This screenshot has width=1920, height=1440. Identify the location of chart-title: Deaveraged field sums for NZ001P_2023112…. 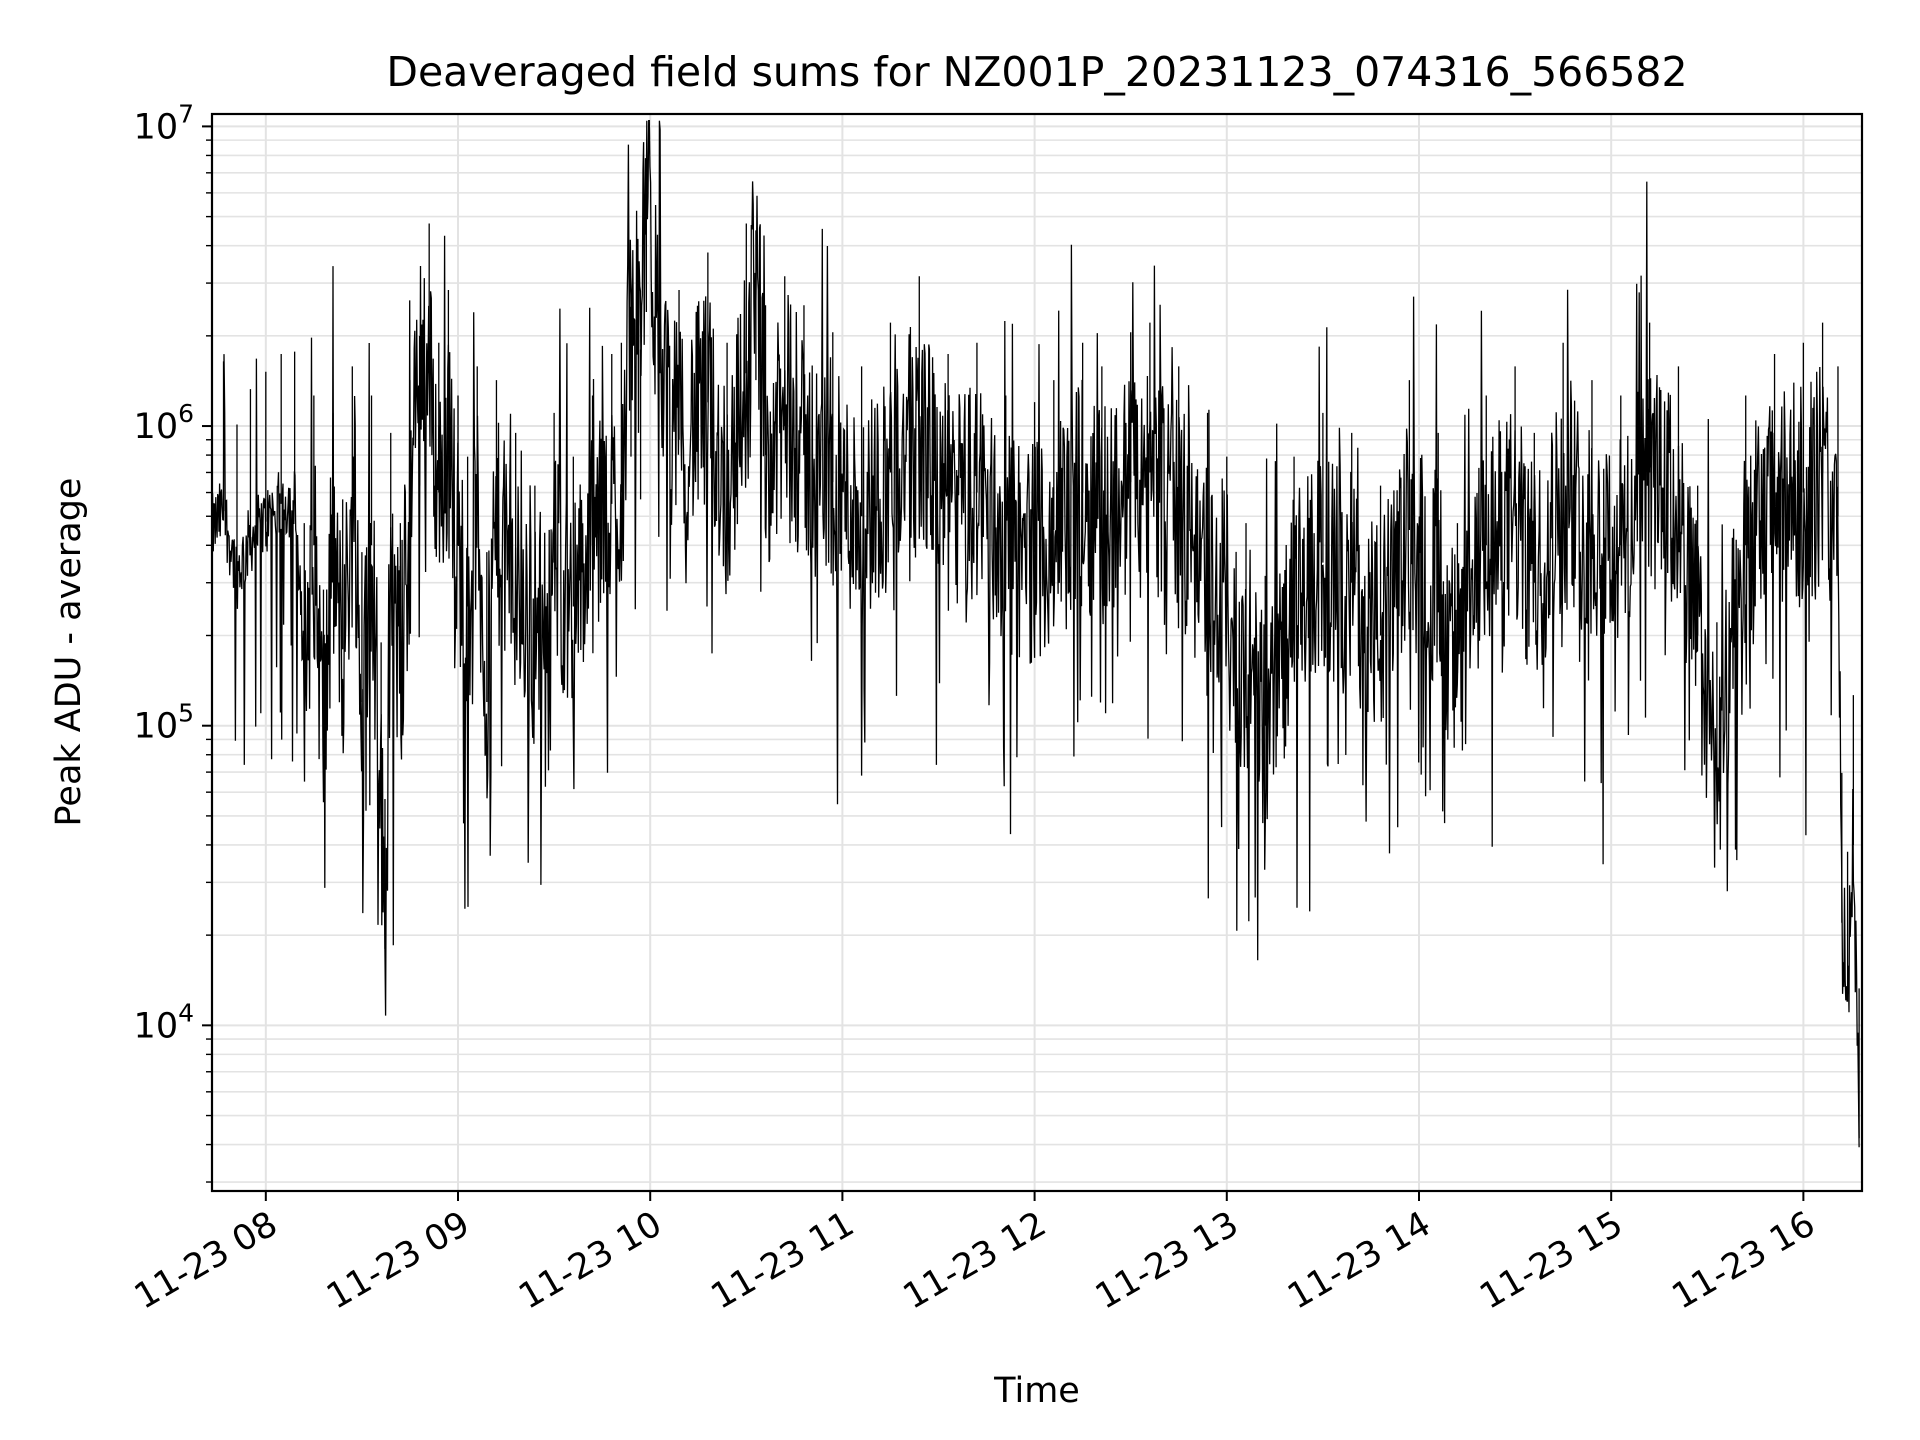
(1036, 72).